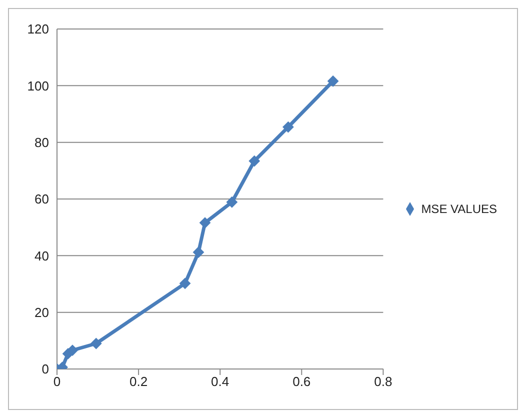  What do you see at coordinates (45, 369) in the screenshot?
I see `y-tick-label: 0` at bounding box center [45, 369].